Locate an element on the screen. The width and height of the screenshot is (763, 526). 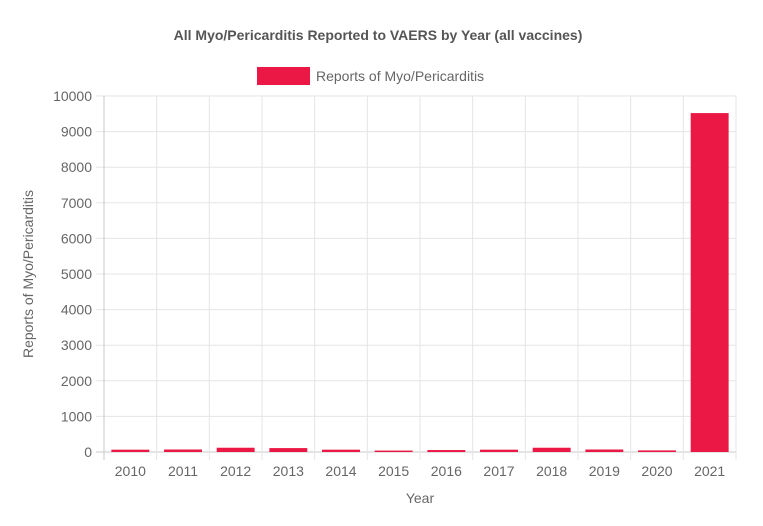
legend-label: Reports of Myo/Pericarditis is located at coordinates (400, 76).